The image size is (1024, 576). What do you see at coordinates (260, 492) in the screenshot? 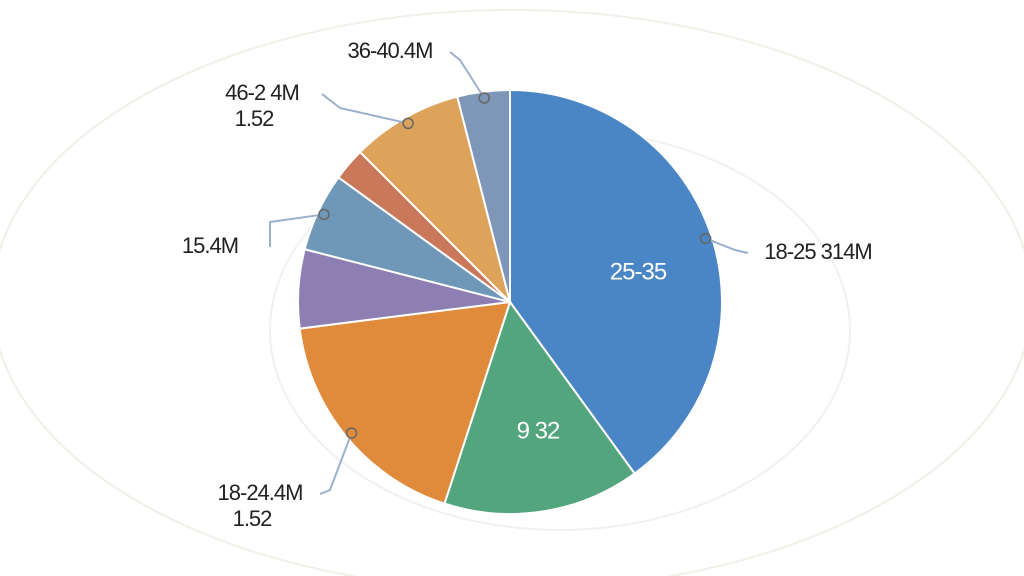
I see `slice-label: 18-24.4M` at bounding box center [260, 492].